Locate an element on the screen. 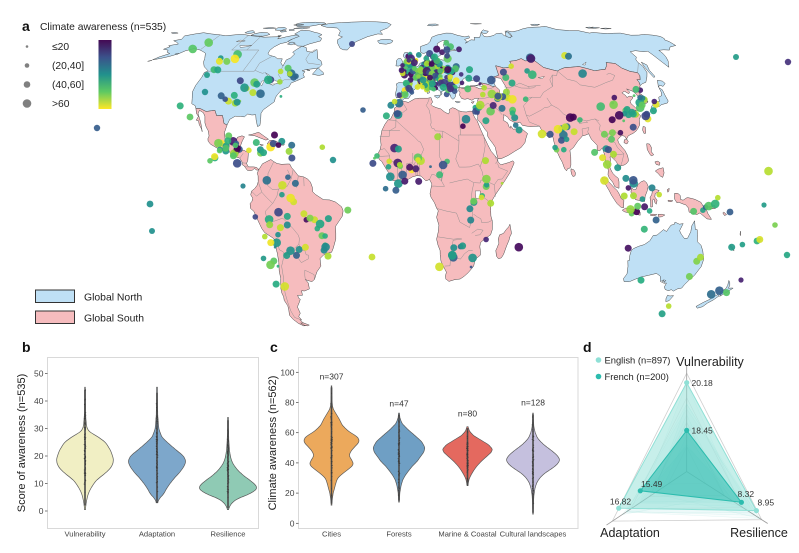  svg-text: a is located at coordinates (26, 26).